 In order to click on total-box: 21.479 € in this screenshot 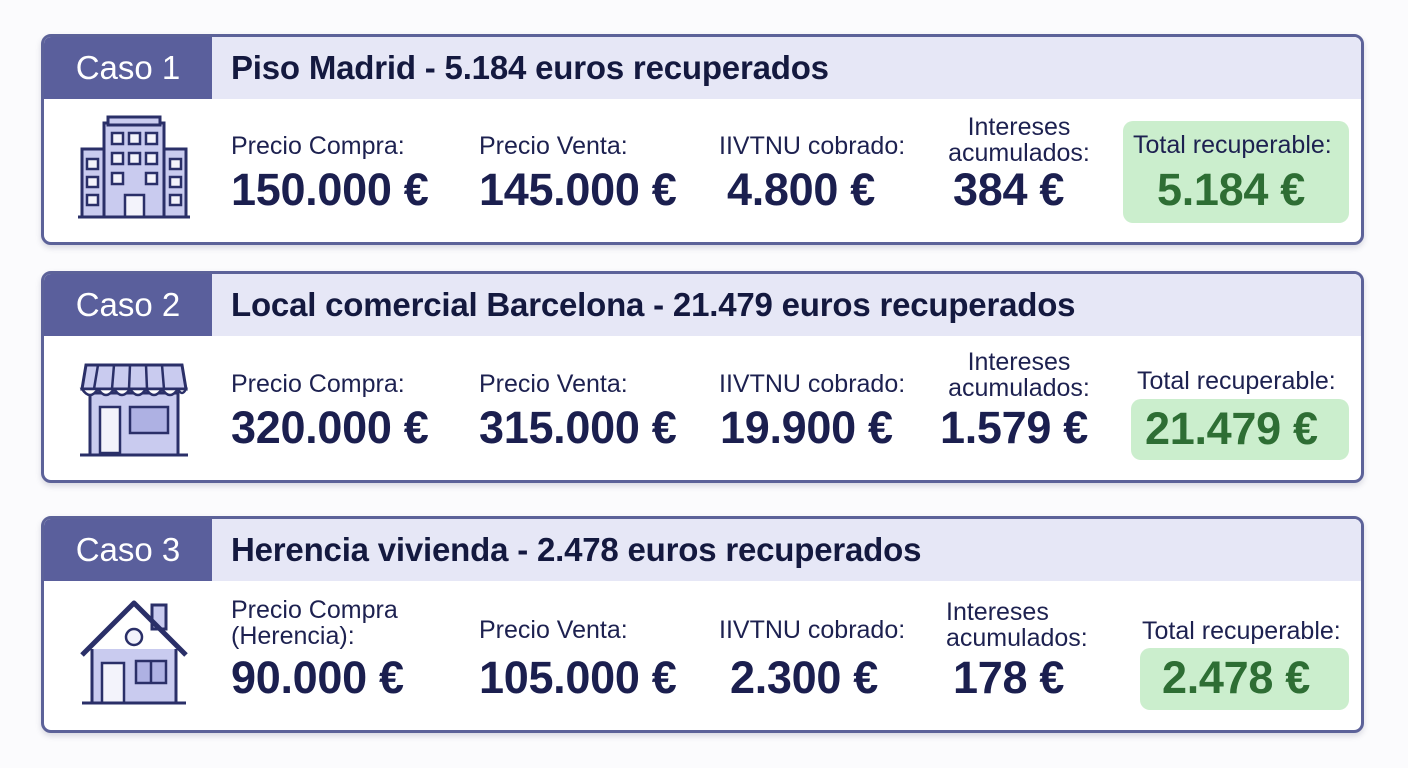, I will do `click(1240, 429)`.